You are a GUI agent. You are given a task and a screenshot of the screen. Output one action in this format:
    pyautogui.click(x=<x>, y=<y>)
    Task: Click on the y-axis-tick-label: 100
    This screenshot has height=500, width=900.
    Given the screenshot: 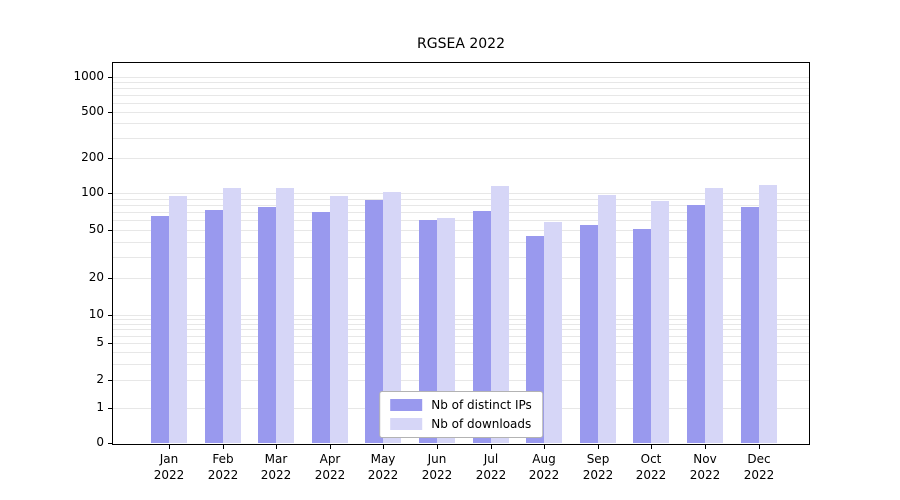 What is the action you would take?
    pyautogui.click(x=92, y=192)
    